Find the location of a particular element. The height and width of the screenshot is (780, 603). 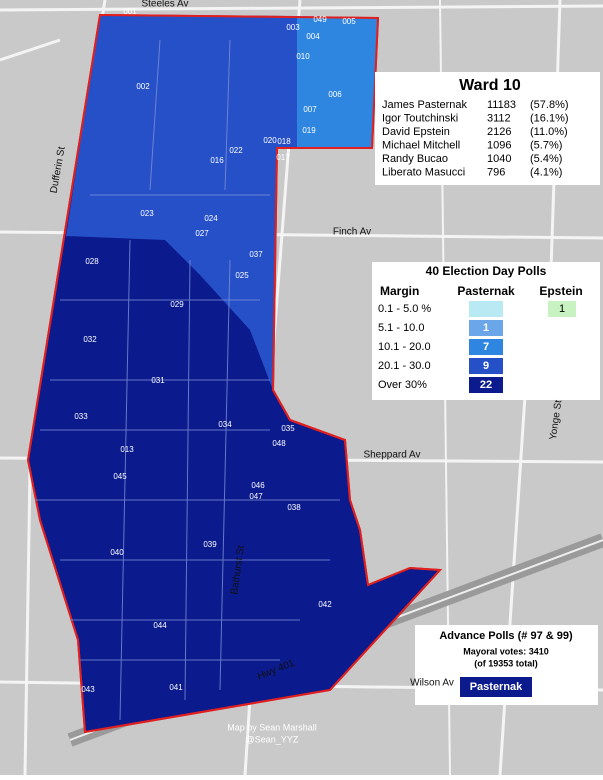

poll-label: 020 is located at coordinates (270, 140).